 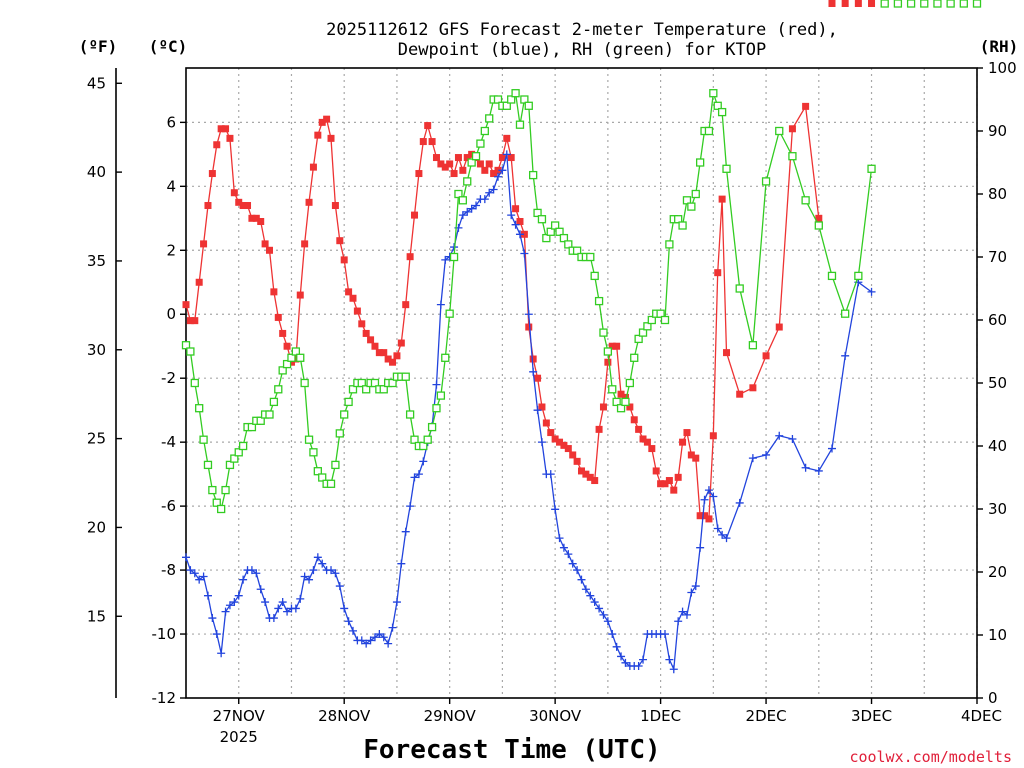 What do you see at coordinates (997, 320) in the screenshot?
I see `rh-tick-label: 60` at bounding box center [997, 320].